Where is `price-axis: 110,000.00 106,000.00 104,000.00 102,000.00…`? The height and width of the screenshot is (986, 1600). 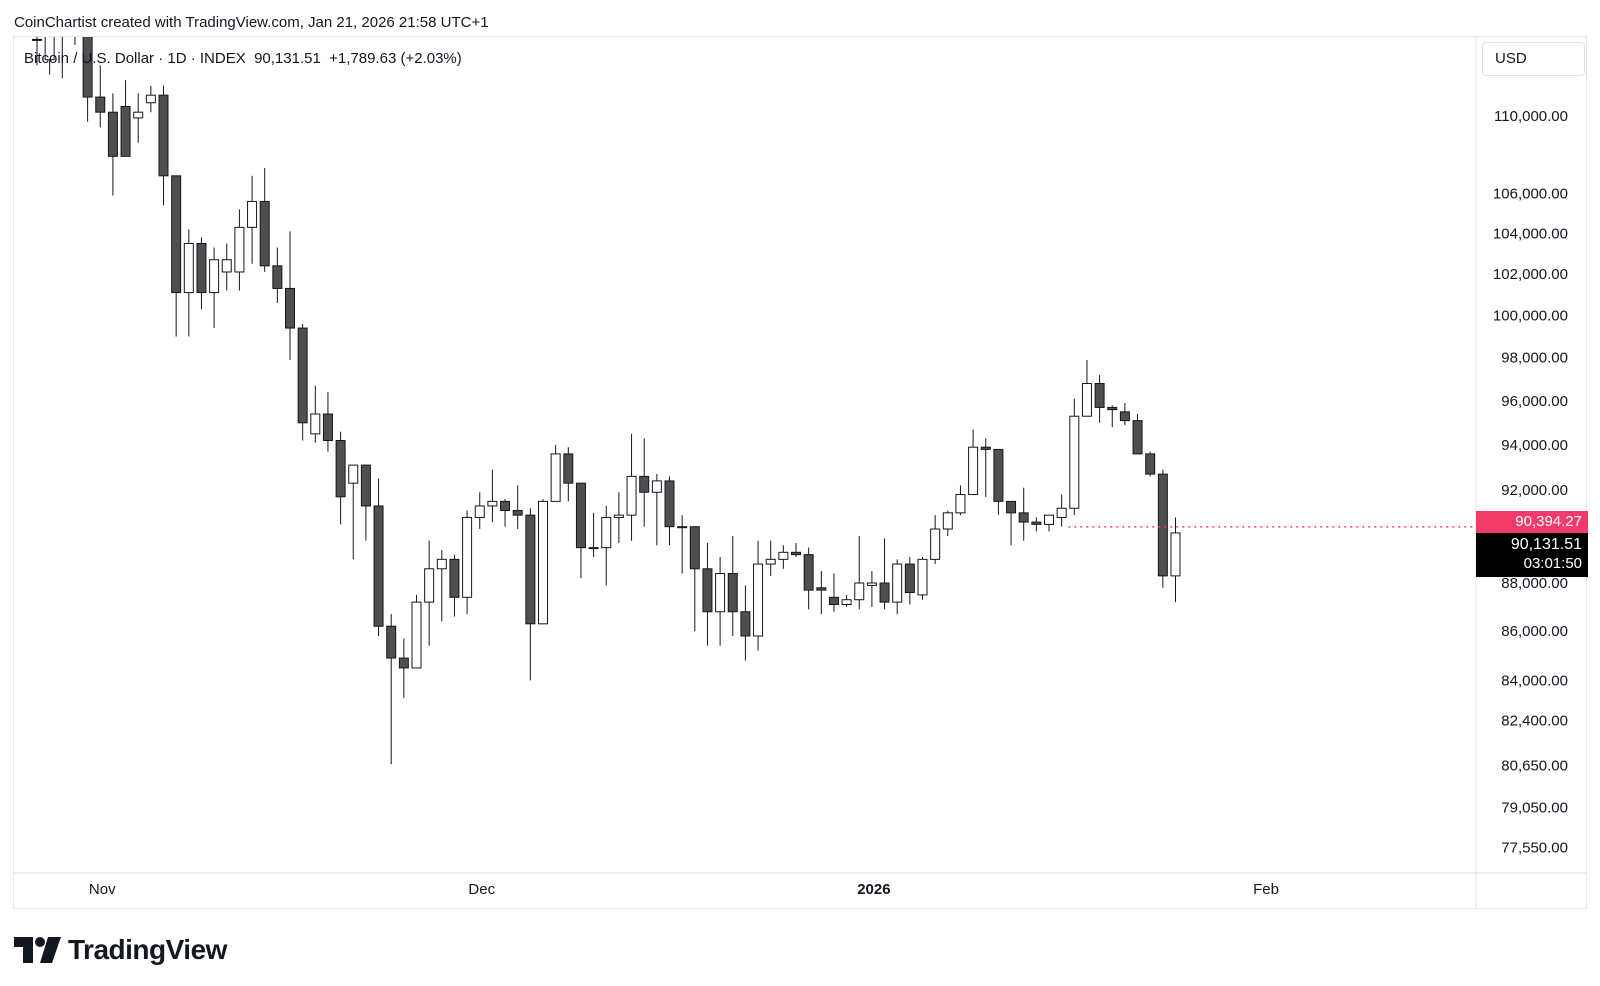 price-axis: 110,000.00 106,000.00 104,000.00 102,000.00… is located at coordinates (1530, 482).